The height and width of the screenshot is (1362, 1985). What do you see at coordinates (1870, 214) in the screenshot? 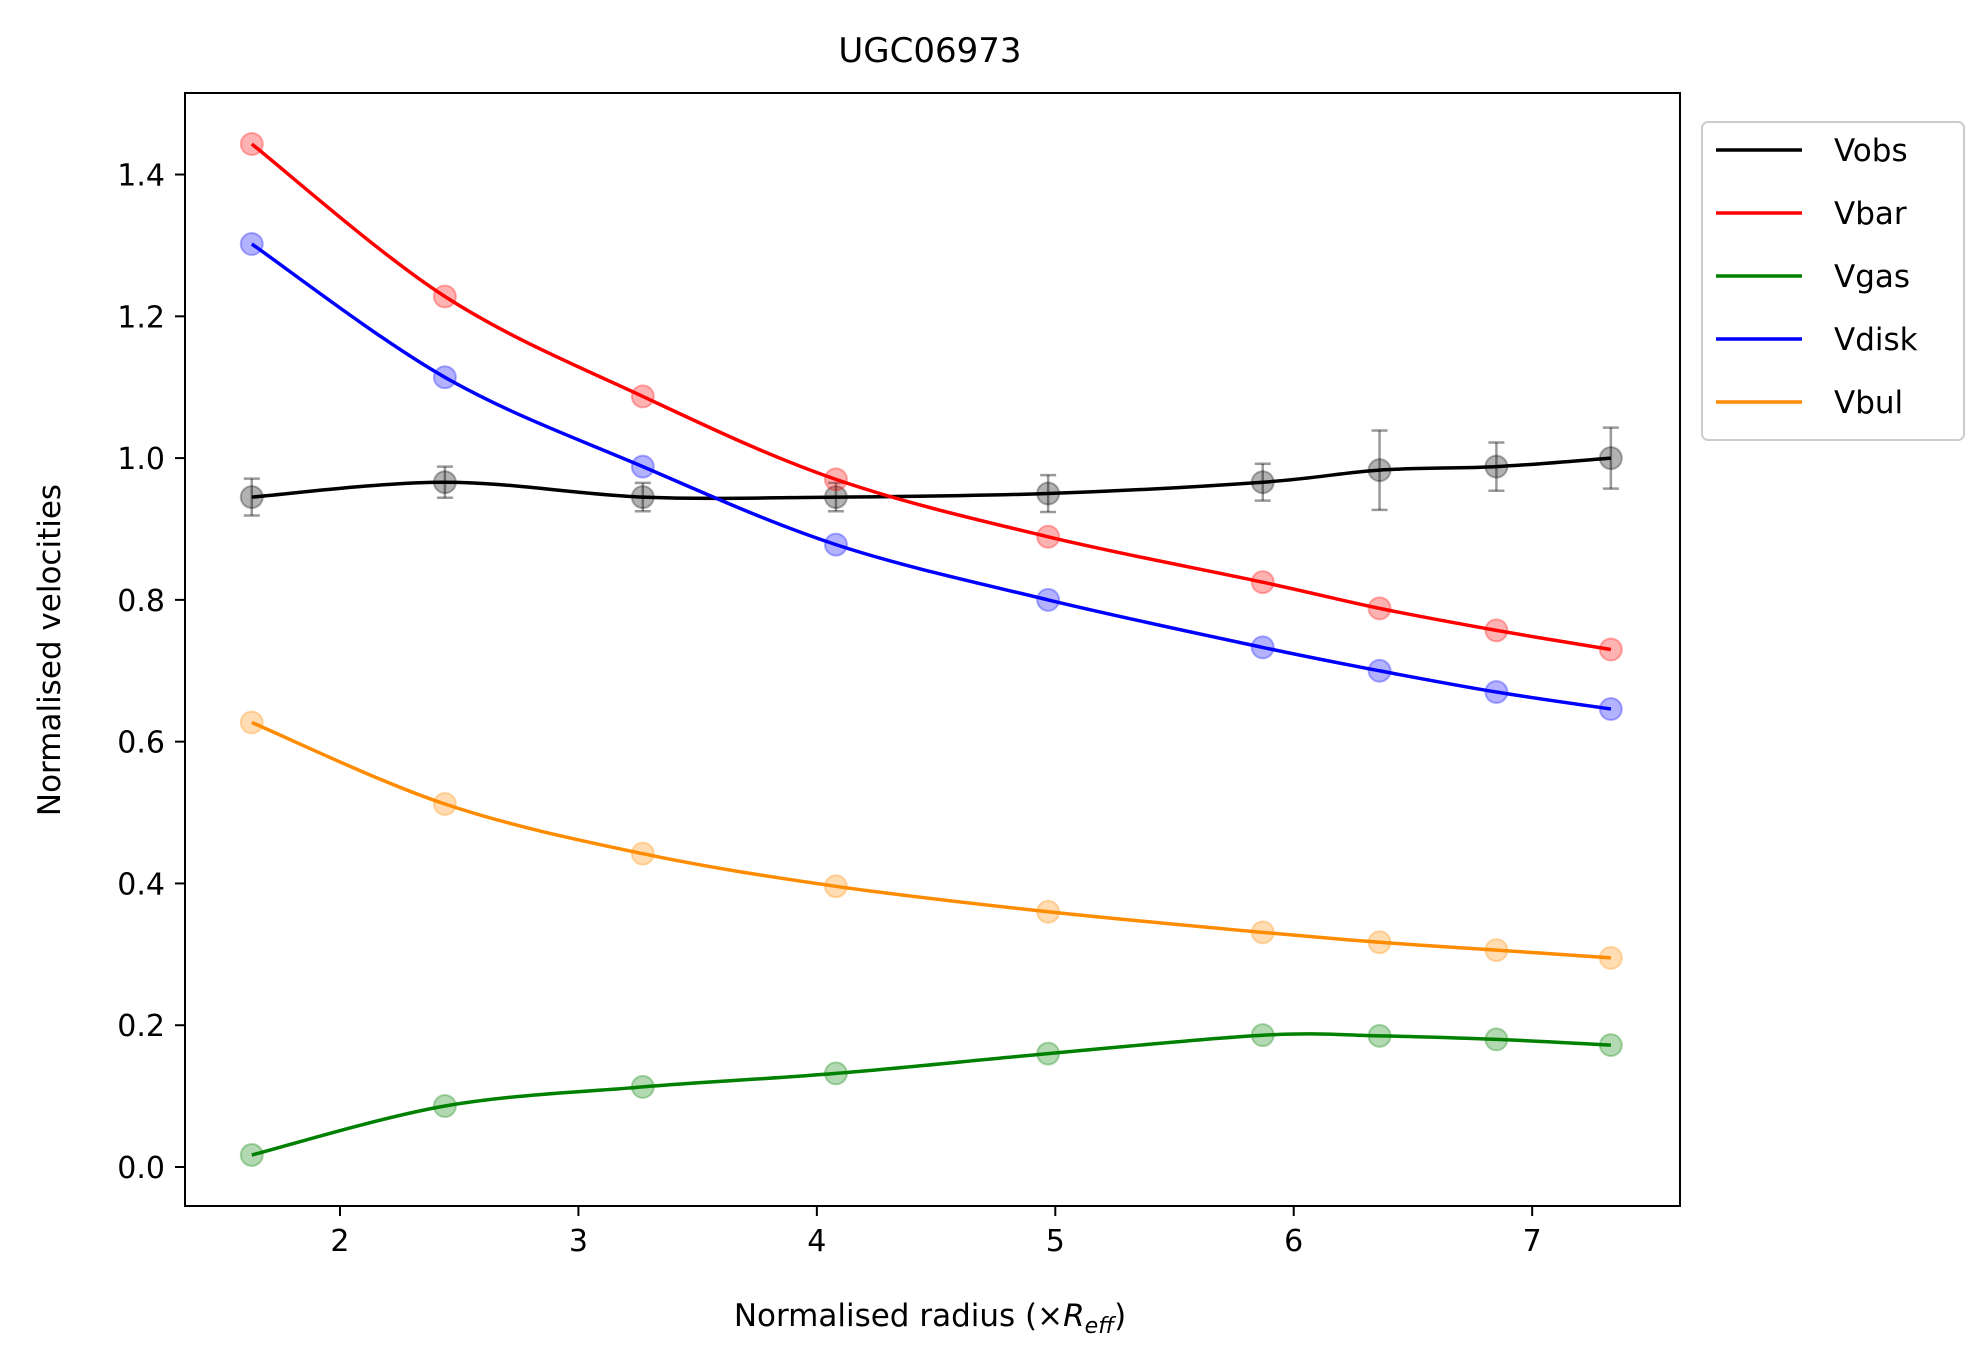
I see `legend-label-vbar: Vbar` at bounding box center [1870, 214].